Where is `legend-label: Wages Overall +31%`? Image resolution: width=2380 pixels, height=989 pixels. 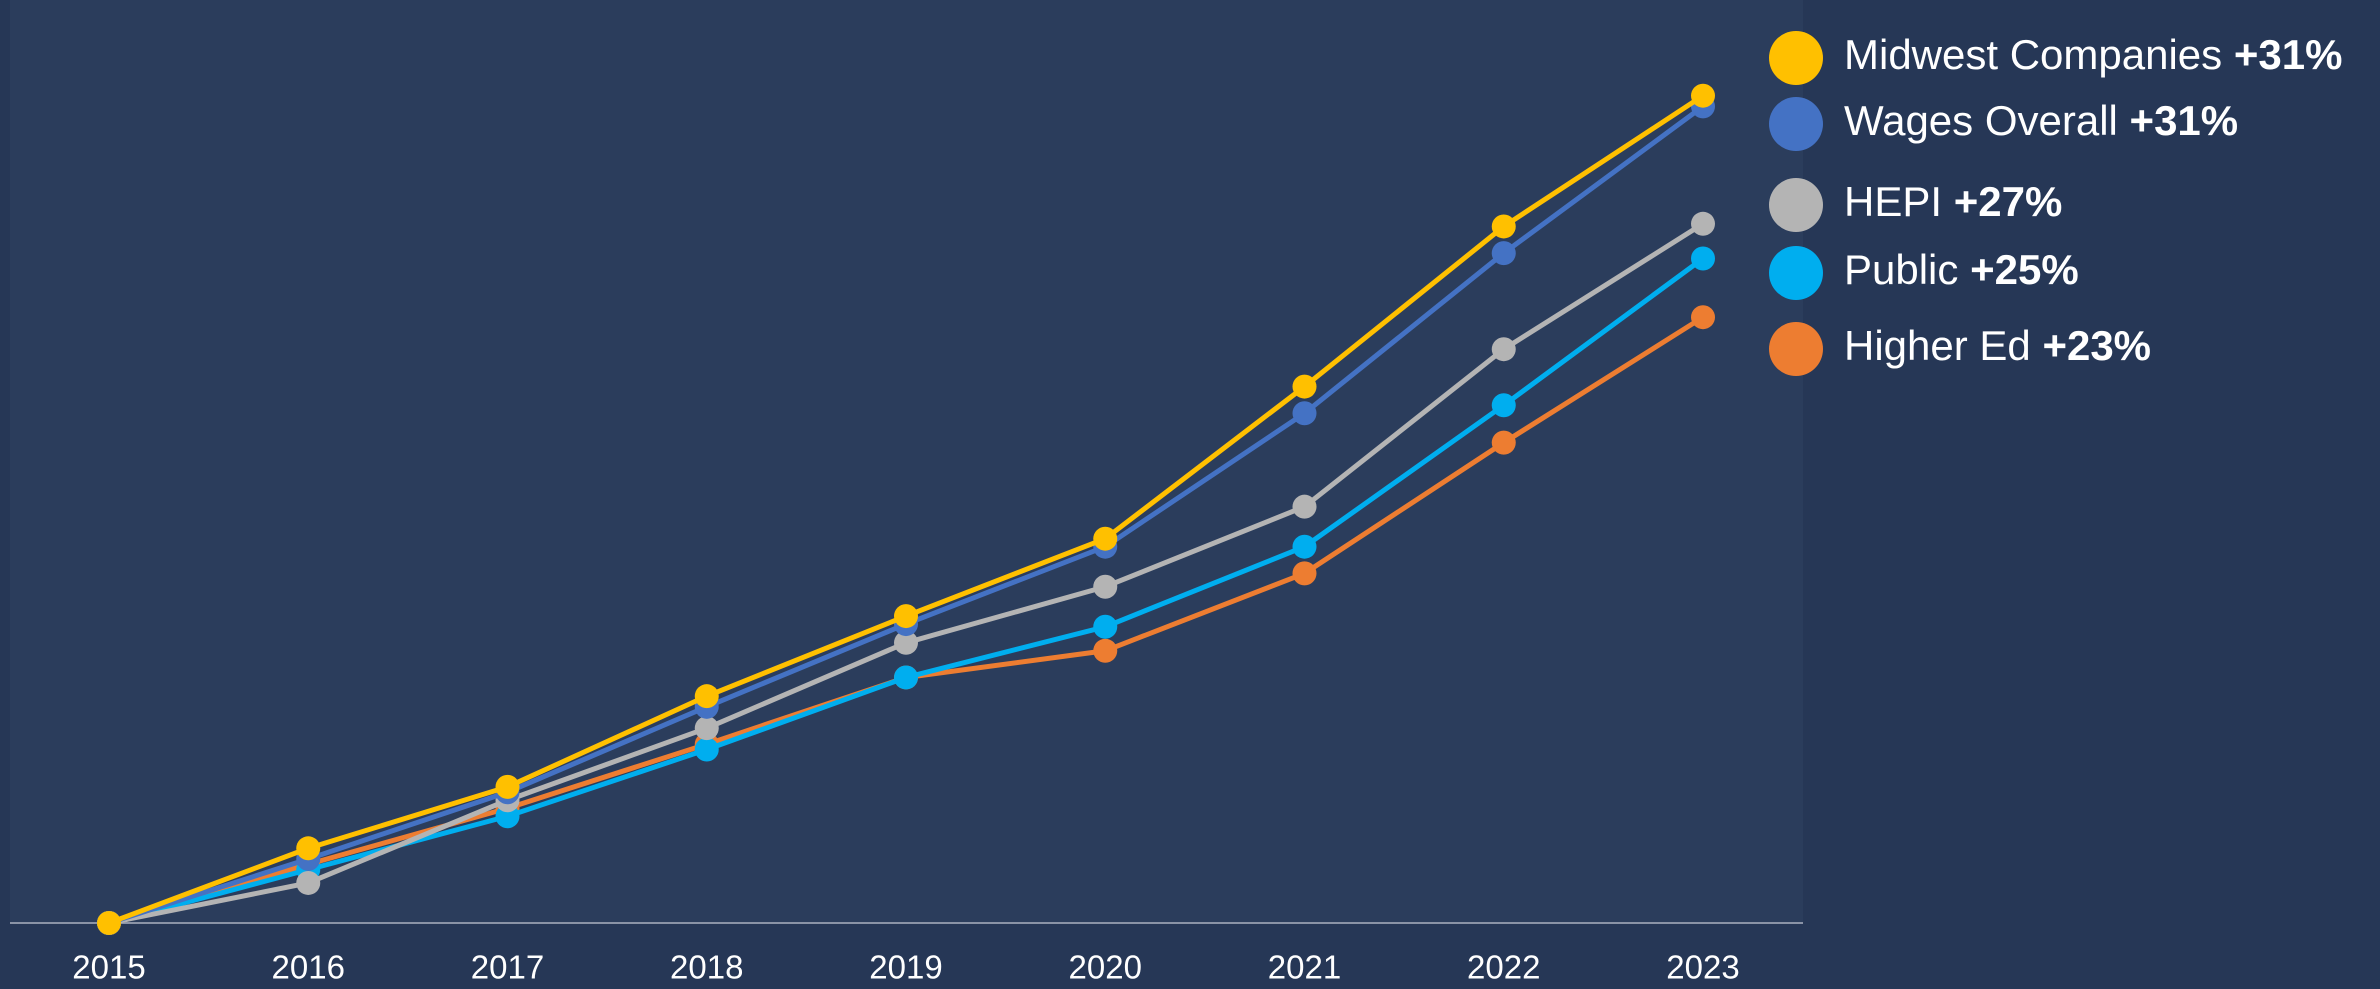
legend-label: Wages Overall +31% is located at coordinates (2041, 120).